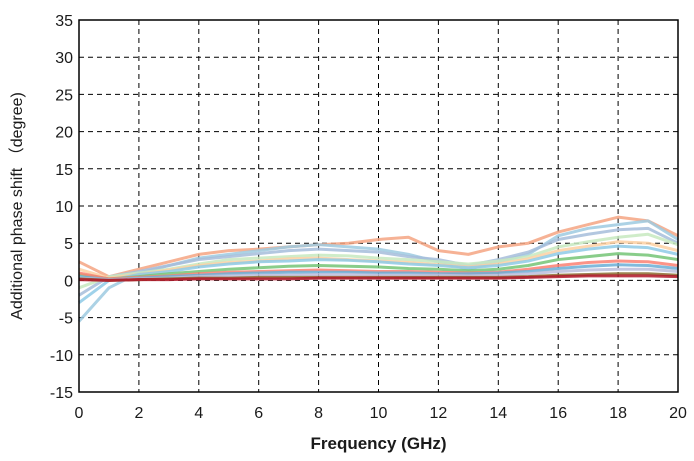 Image resolution: width=694 pixels, height=461 pixels. I want to click on y-tick-labels: -15 -10 -5 0 5 10 15 20 25 30 35, so click(61, 207).